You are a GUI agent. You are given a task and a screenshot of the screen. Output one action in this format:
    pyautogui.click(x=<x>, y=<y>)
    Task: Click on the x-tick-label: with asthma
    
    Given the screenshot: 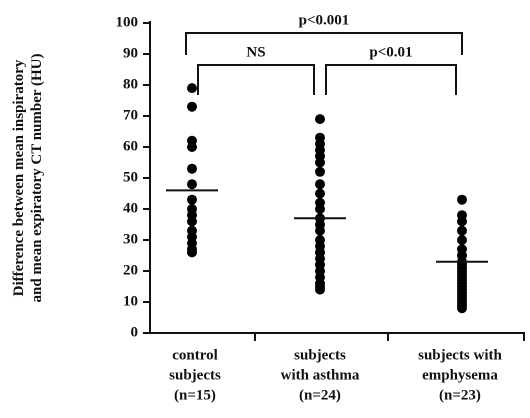 What is the action you would take?
    pyautogui.click(x=320, y=375)
    